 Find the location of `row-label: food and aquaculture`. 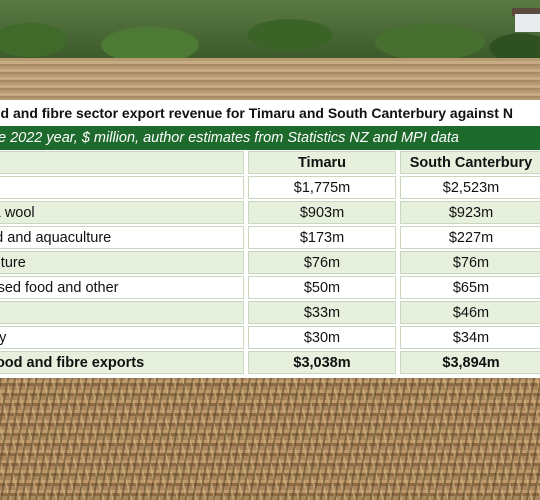

row-label: food and aquaculture is located at coordinates (122, 237).